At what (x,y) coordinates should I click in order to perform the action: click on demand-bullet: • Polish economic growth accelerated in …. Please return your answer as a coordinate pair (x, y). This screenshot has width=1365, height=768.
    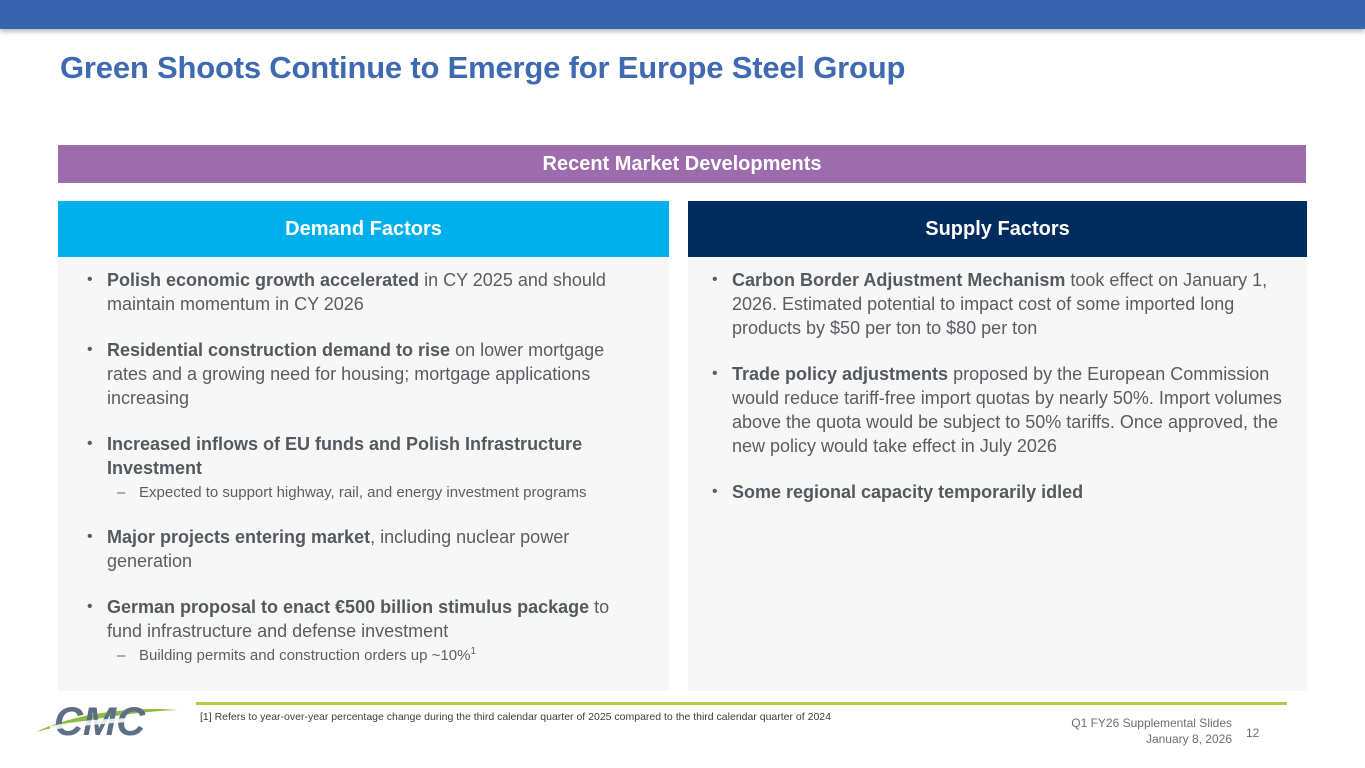
    Looking at the image, I should click on (367, 292).